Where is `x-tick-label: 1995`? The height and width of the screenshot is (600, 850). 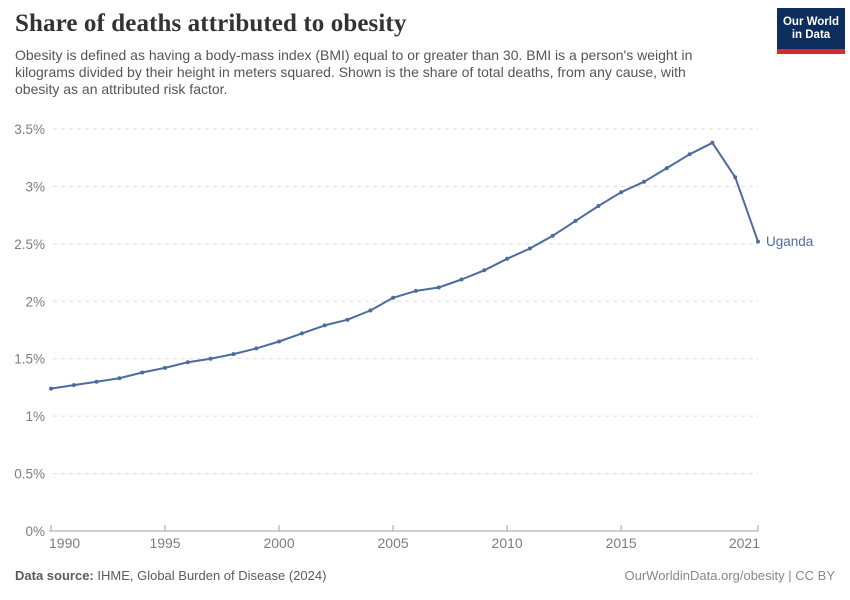
x-tick-label: 1995 is located at coordinates (164, 543).